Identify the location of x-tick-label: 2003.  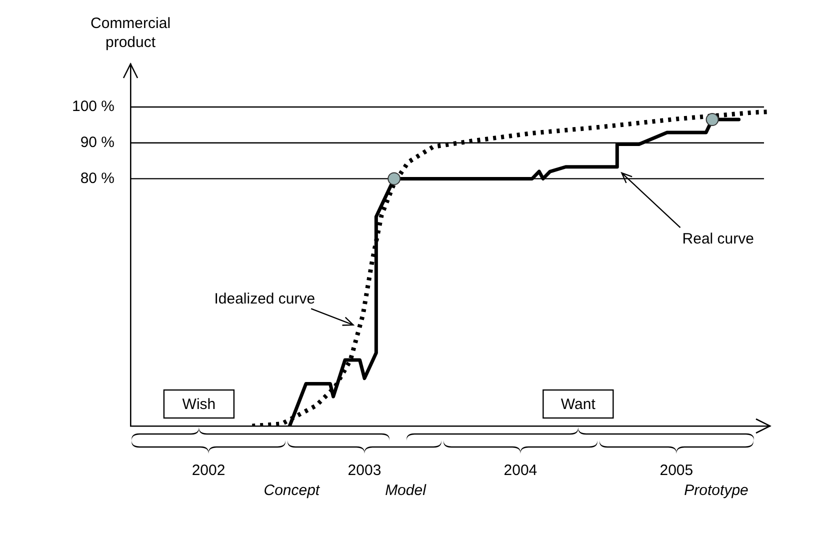
(365, 471).